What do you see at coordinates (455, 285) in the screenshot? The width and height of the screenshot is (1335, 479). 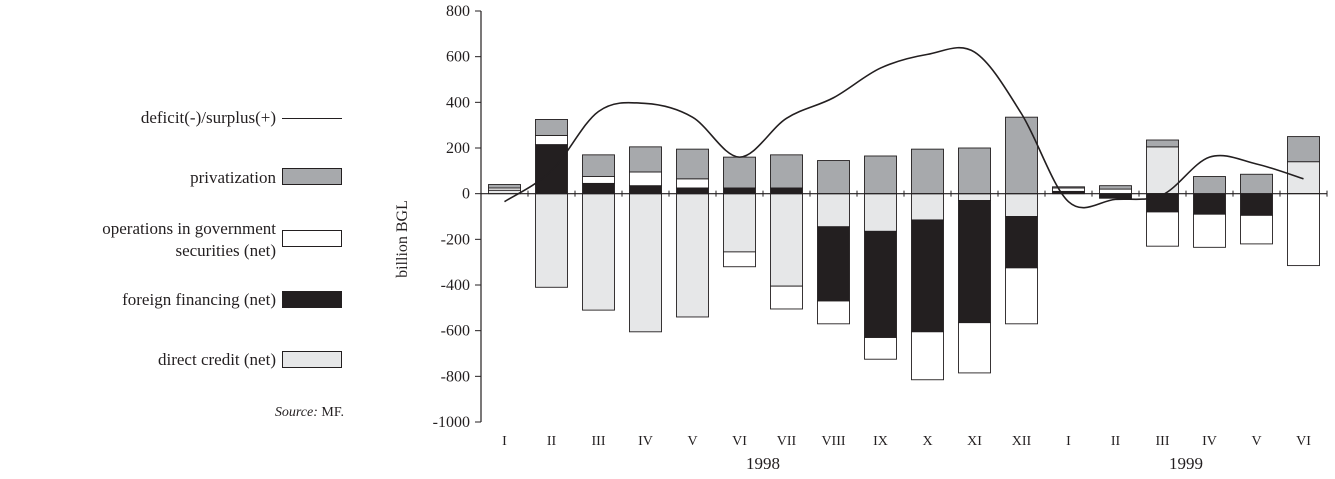 I see `y-tick-label: -400` at bounding box center [455, 285].